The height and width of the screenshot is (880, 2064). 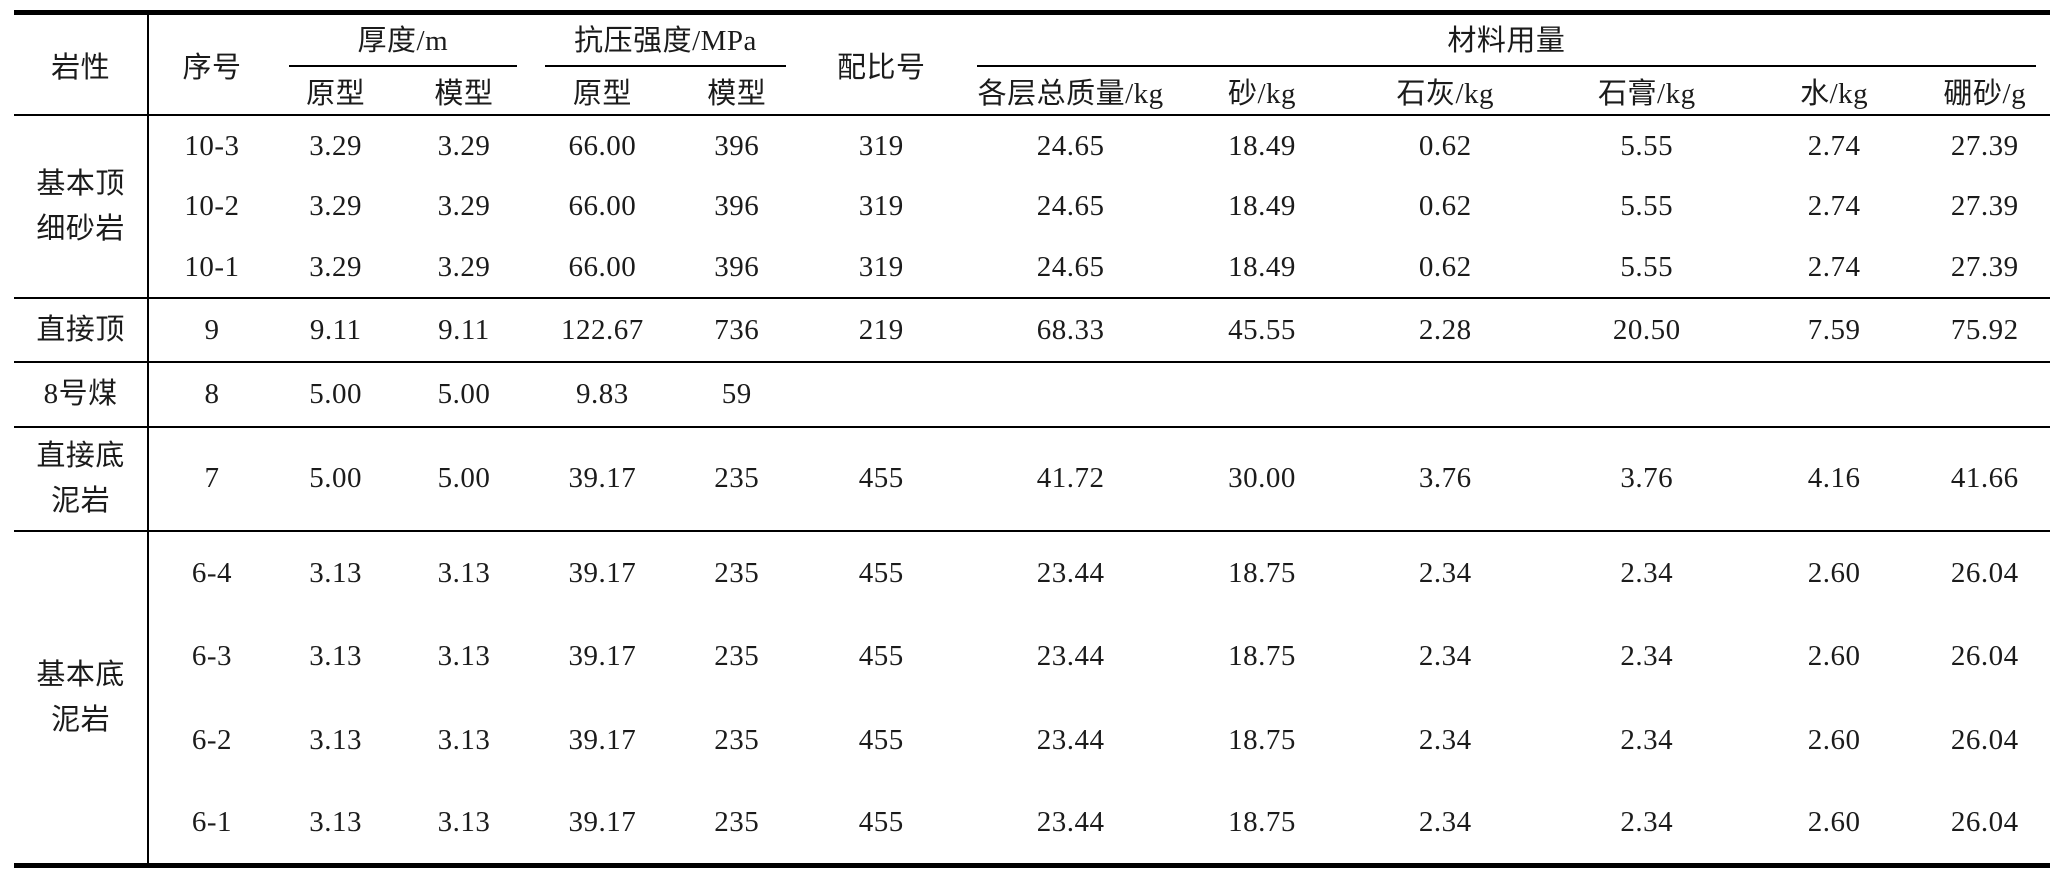 What do you see at coordinates (1070, 329) in the screenshot?
I see `table-cell: 68.33` at bounding box center [1070, 329].